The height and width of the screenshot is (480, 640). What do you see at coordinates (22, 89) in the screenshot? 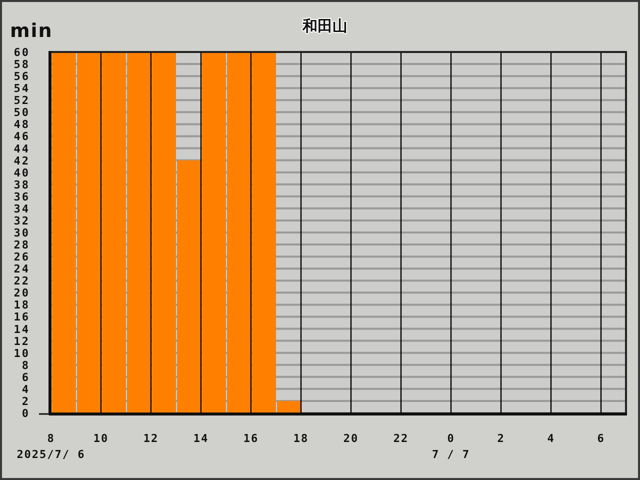
I see `y-tick-label: 54` at bounding box center [22, 89].